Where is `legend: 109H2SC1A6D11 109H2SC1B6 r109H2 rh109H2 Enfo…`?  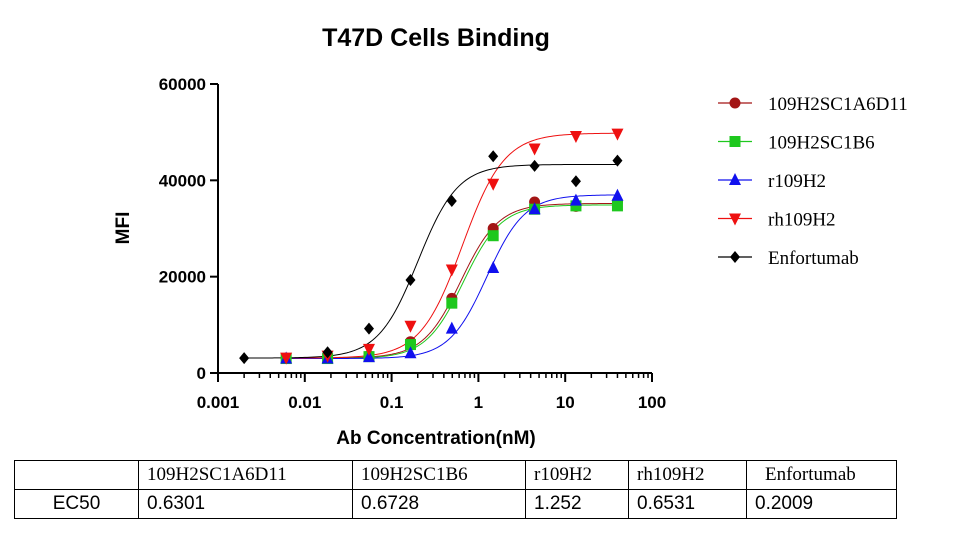 legend: 109H2SC1A6D11 109H2SC1B6 r109H2 rh109H2 Enfo… is located at coordinates (813, 181).